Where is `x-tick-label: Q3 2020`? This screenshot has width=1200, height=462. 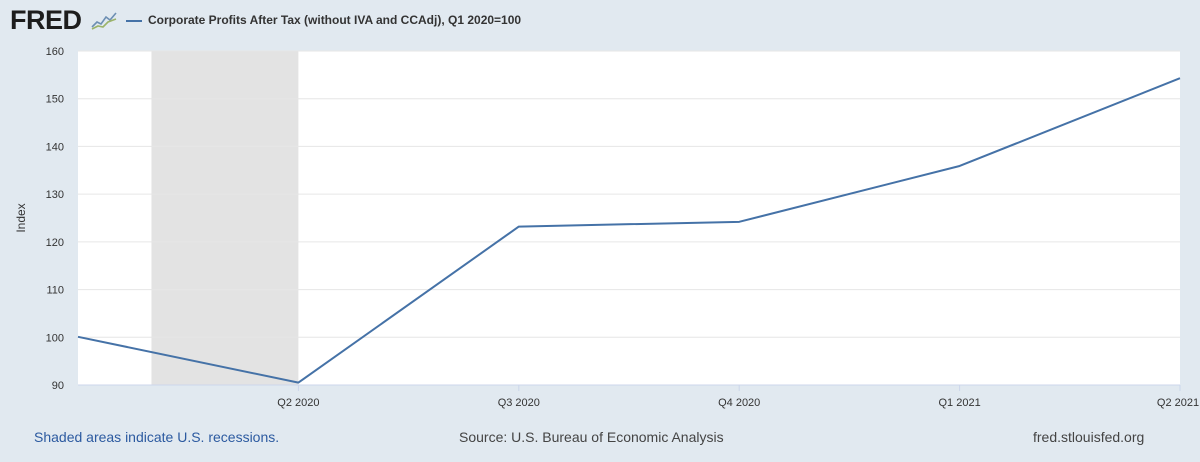 x-tick-label: Q3 2020 is located at coordinates (519, 403).